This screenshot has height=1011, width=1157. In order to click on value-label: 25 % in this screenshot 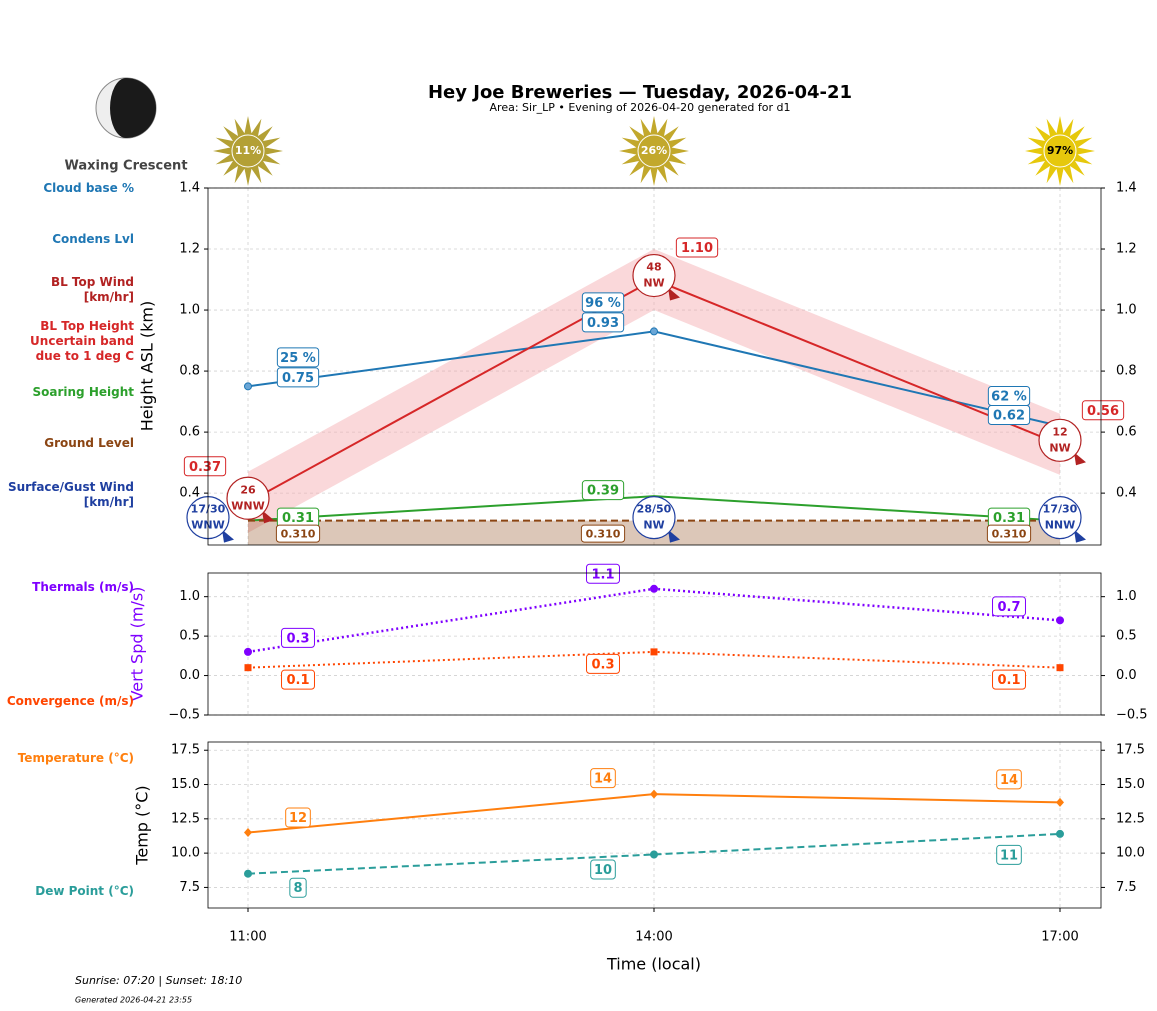, I will do `click(298, 358)`.